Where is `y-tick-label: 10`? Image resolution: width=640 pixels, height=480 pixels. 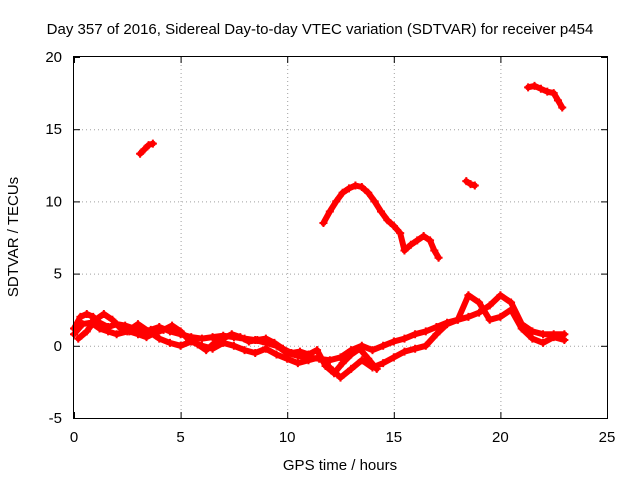 y-tick-label: 10 is located at coordinates (53, 201).